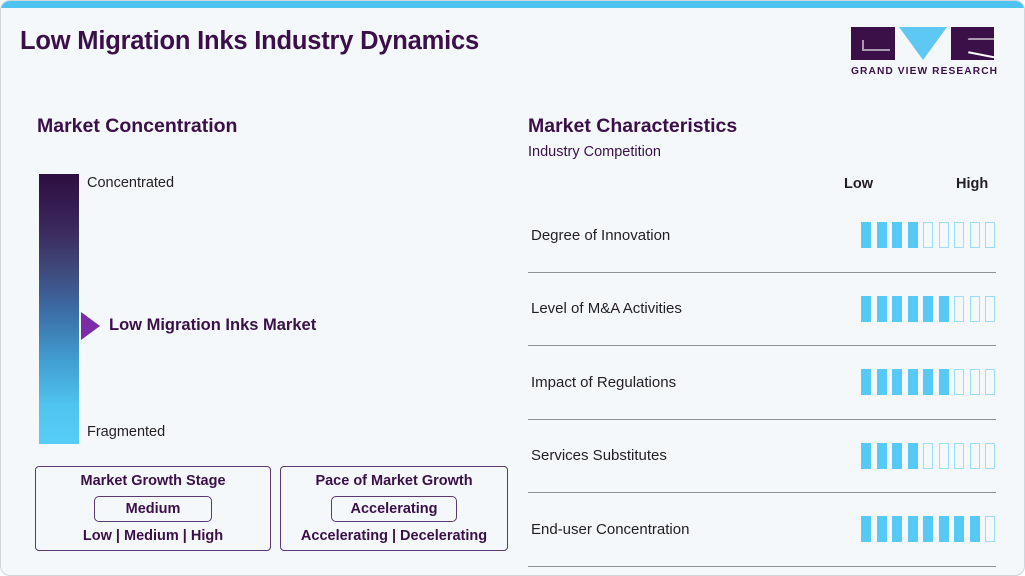  I want to click on characteristic-label: Services Substitutes, so click(599, 456).